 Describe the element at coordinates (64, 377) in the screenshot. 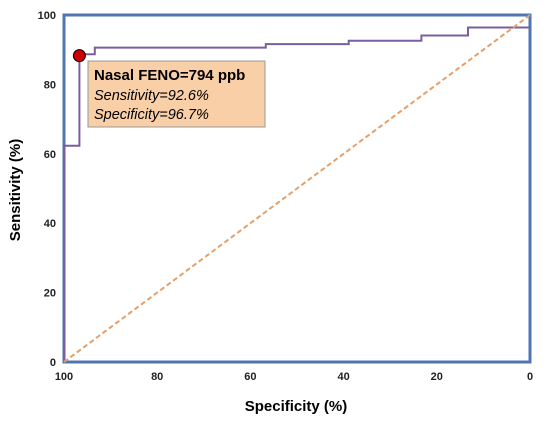

I see `x-tick-label: 100` at that location.